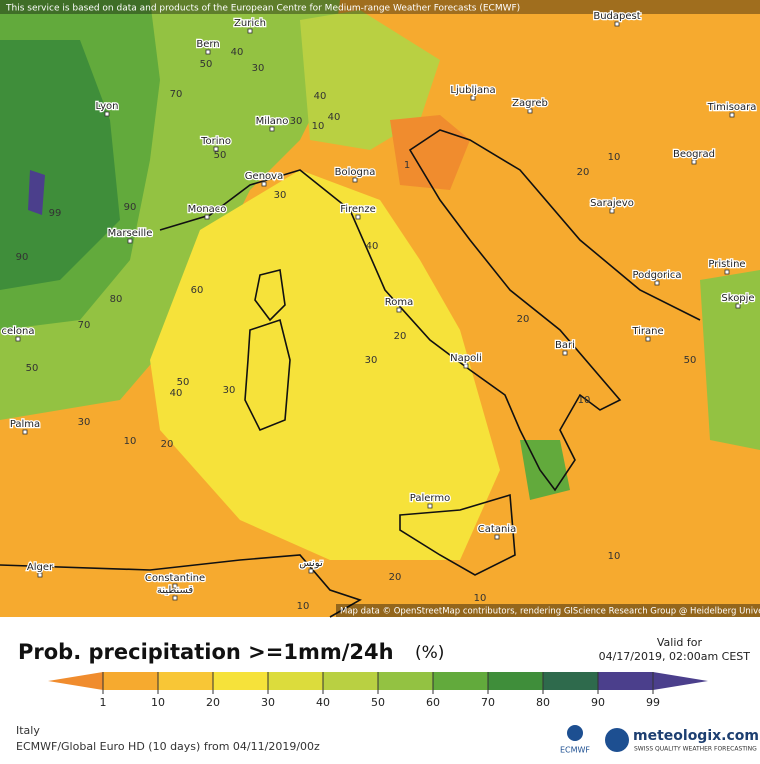 Image resolution: width=760 pixels, height=764 pixels. Describe the element at coordinates (355, 172) in the screenshot. I see `city-label: Bologna` at that location.